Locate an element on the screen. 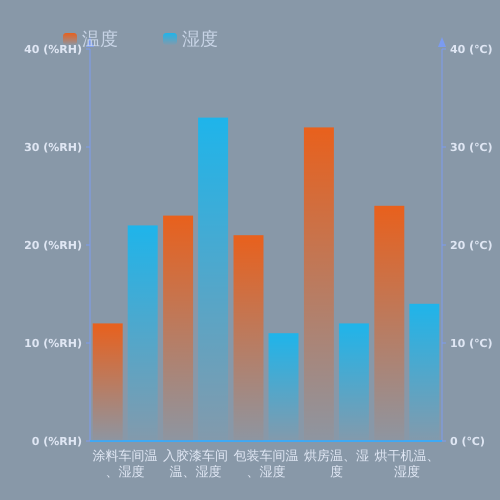 The image size is (500, 500). x-tick-label: 烘房温、湿度 is located at coordinates (336, 464).